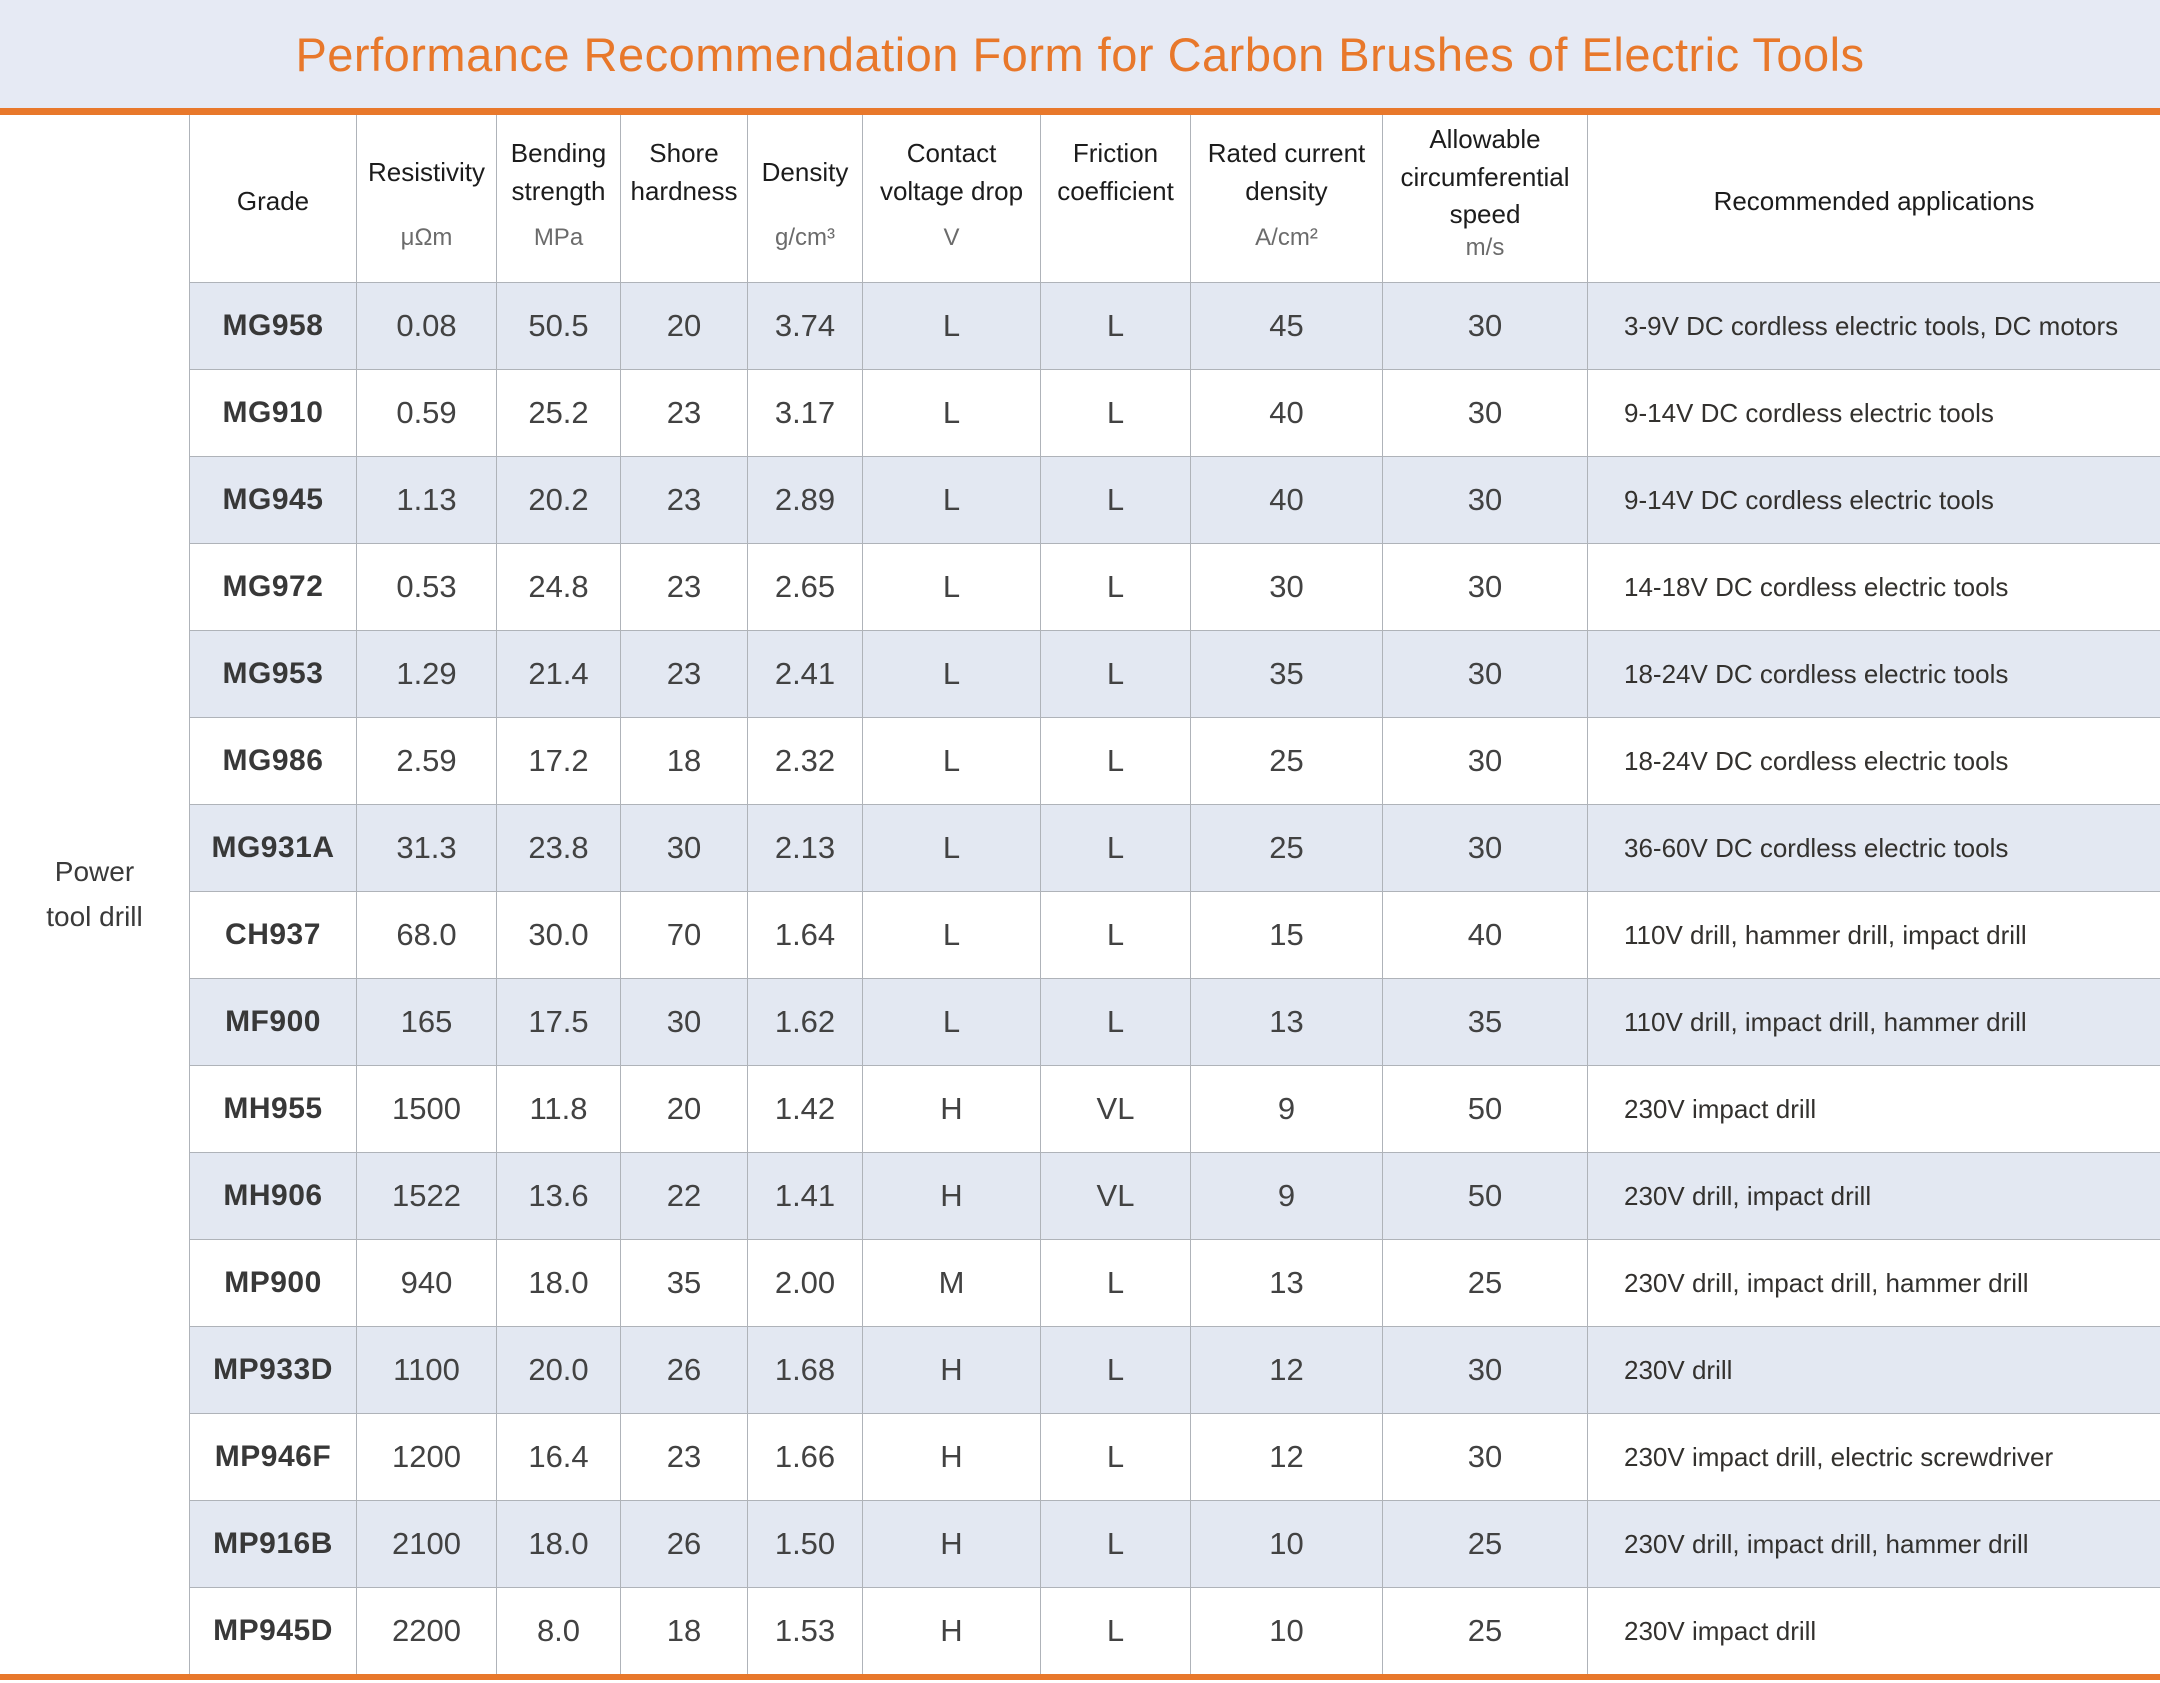 The height and width of the screenshot is (1683, 2160). I want to click on column-unit: μΩm, so click(426, 237).